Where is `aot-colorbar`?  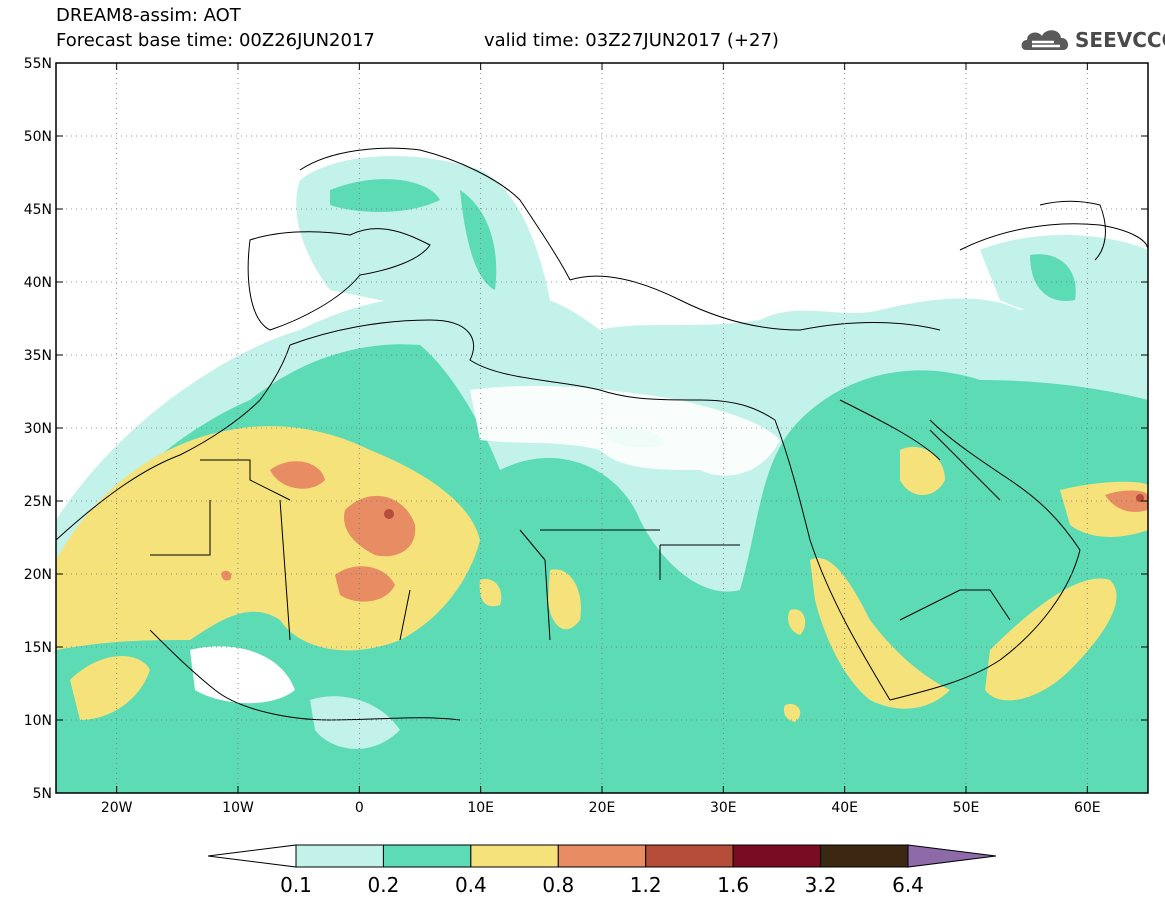 aot-colorbar is located at coordinates (602, 856).